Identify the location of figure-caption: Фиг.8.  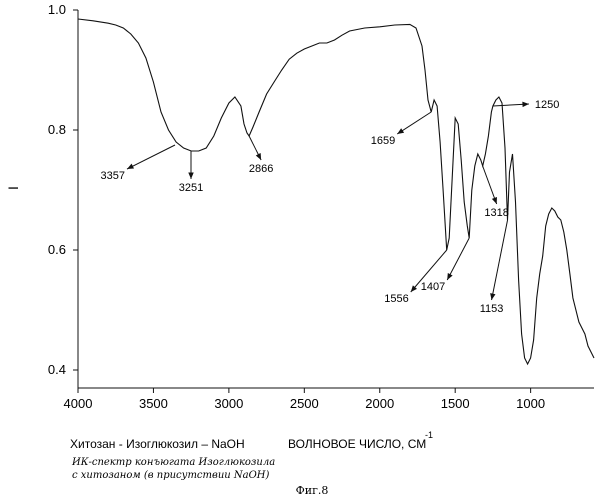
(312, 490).